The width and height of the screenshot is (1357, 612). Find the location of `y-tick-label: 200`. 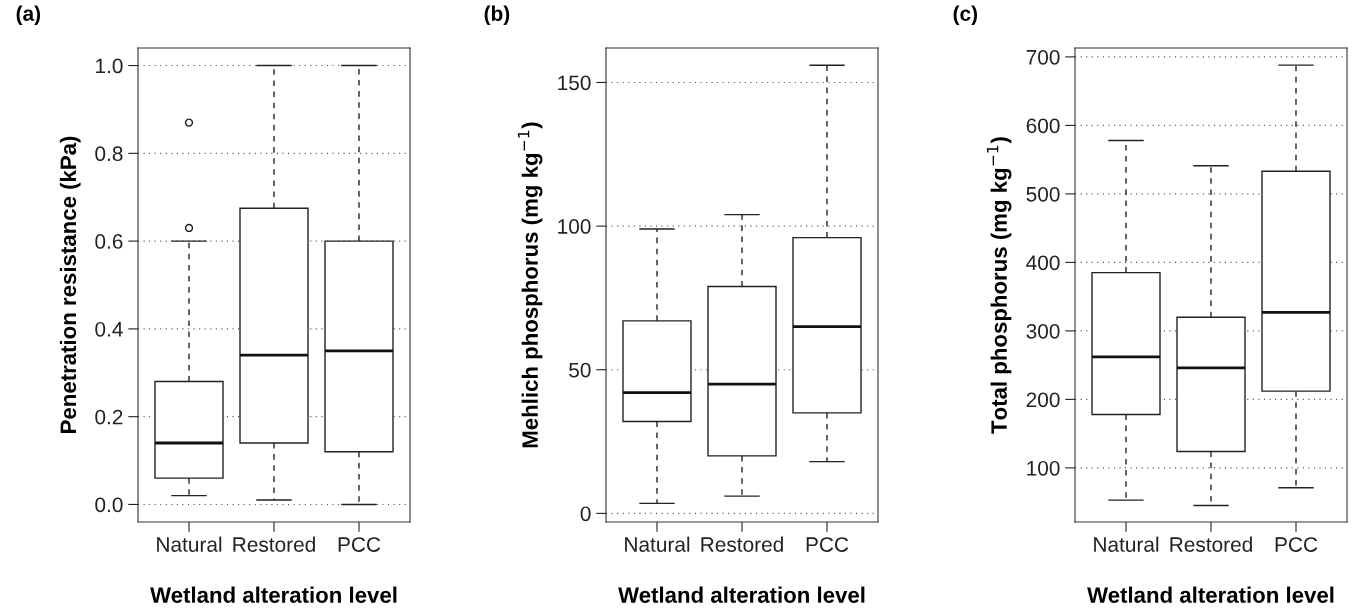

y-tick-label: 200 is located at coordinates (1043, 400).